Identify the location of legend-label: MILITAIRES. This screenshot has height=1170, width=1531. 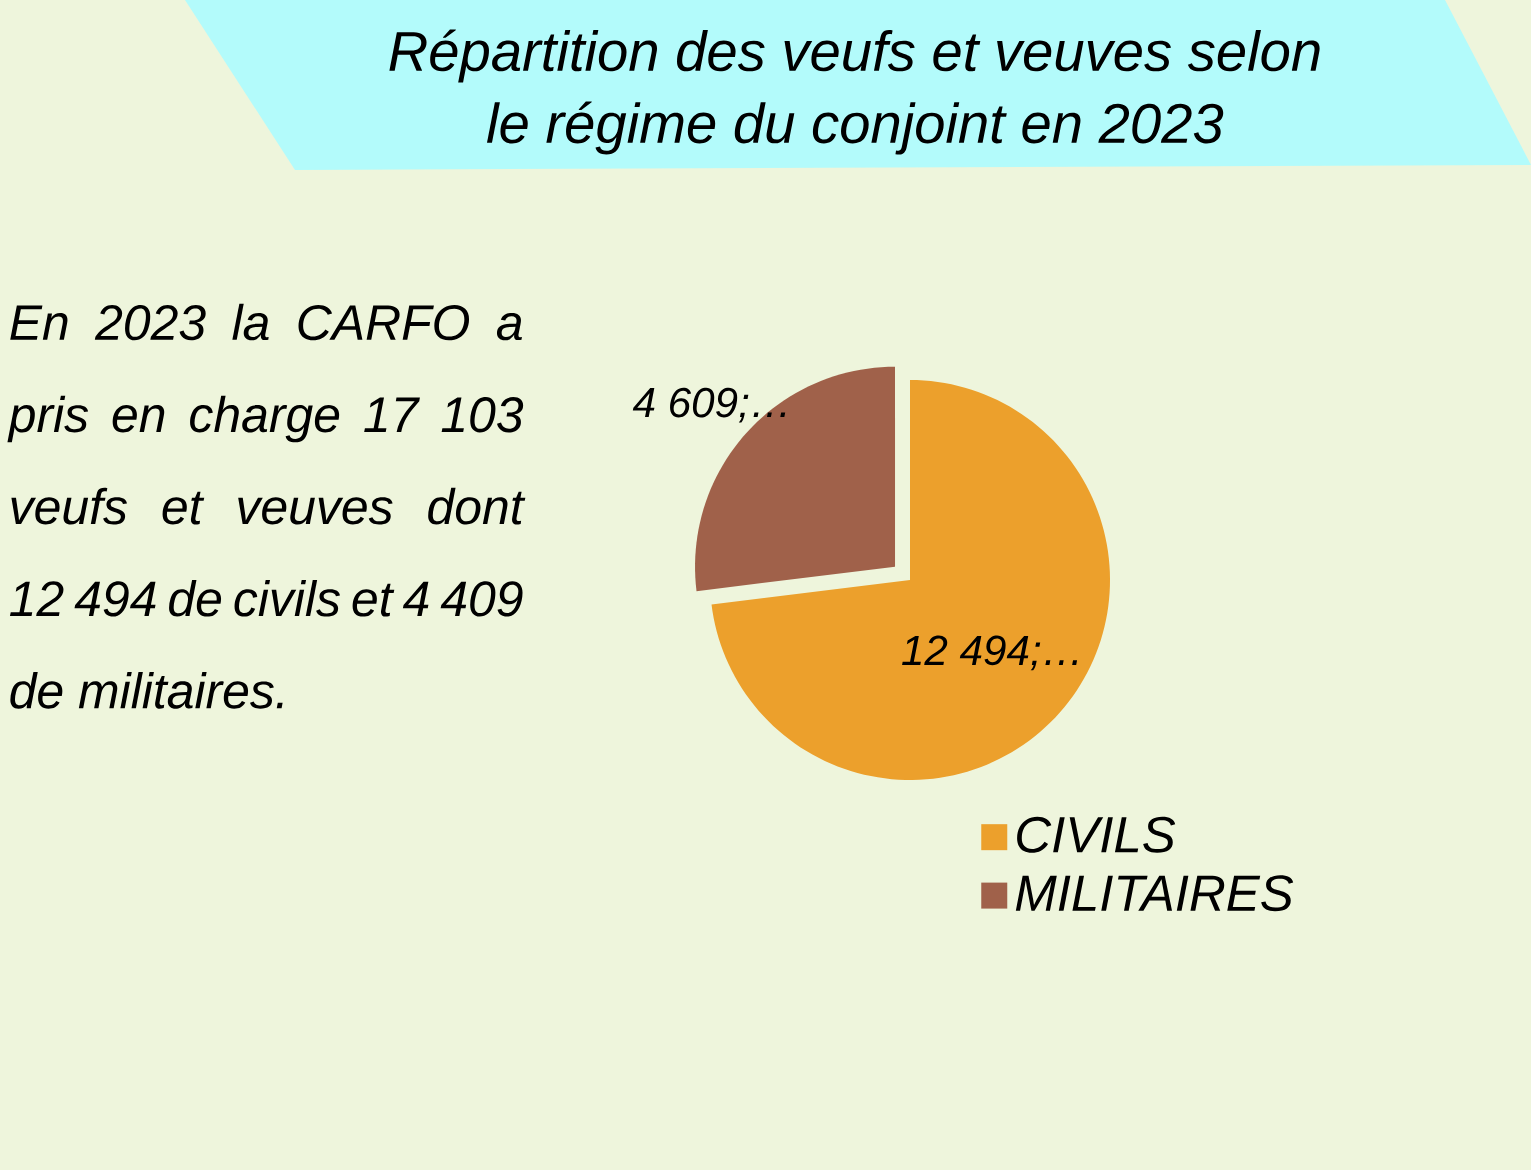
(1154, 893).